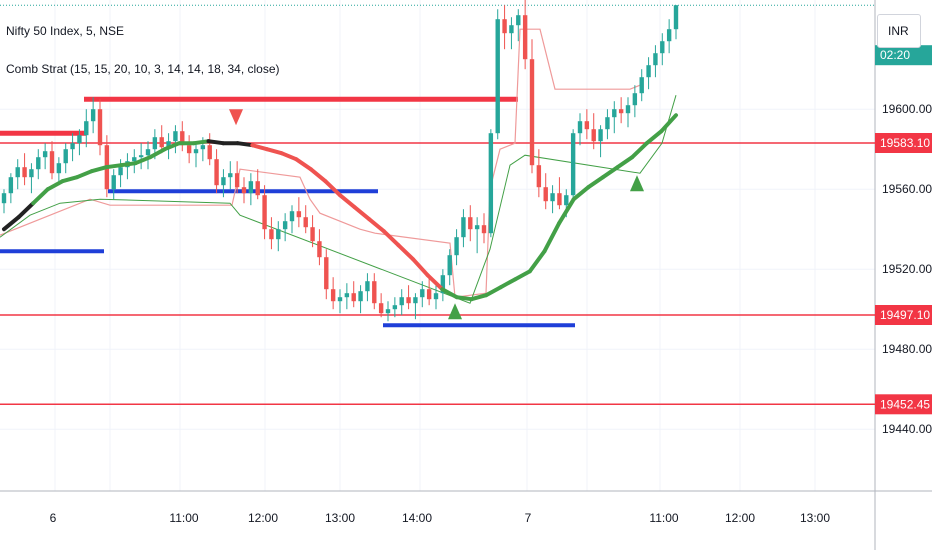  Describe the element at coordinates (637, 183) in the screenshot. I see `buy-signal-icon` at that location.